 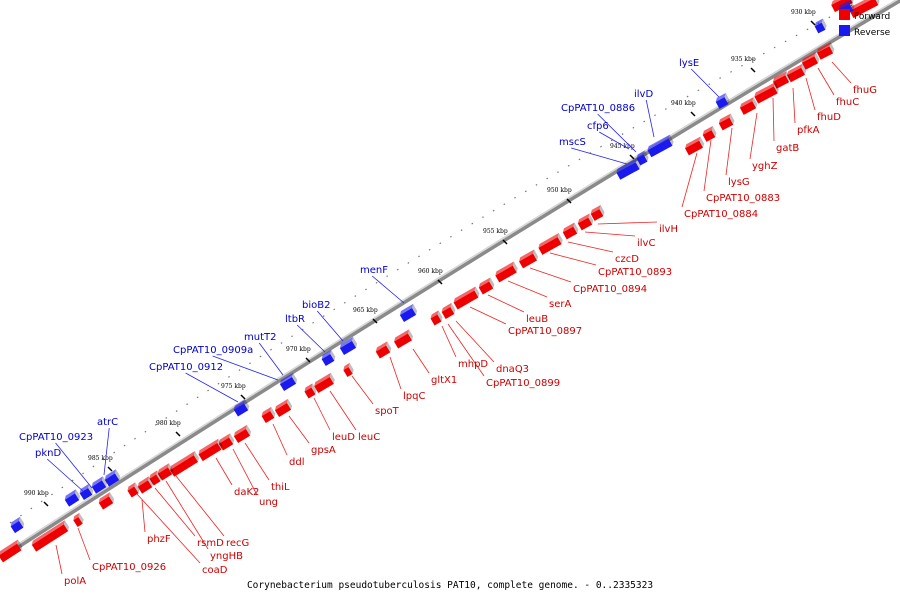 I want to click on tick-label: 965 kbp, so click(x=365, y=310).